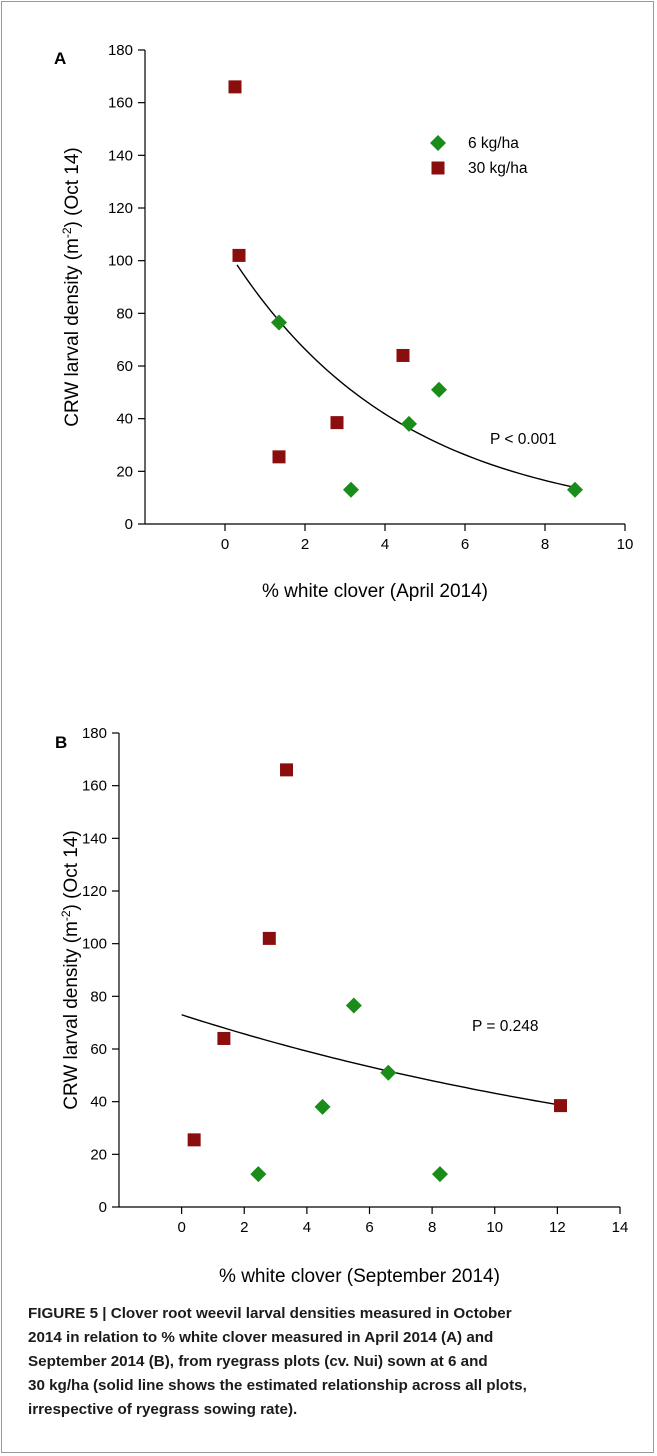  I want to click on legend: 6 kg/ha 30 kg/ha, so click(479, 156).